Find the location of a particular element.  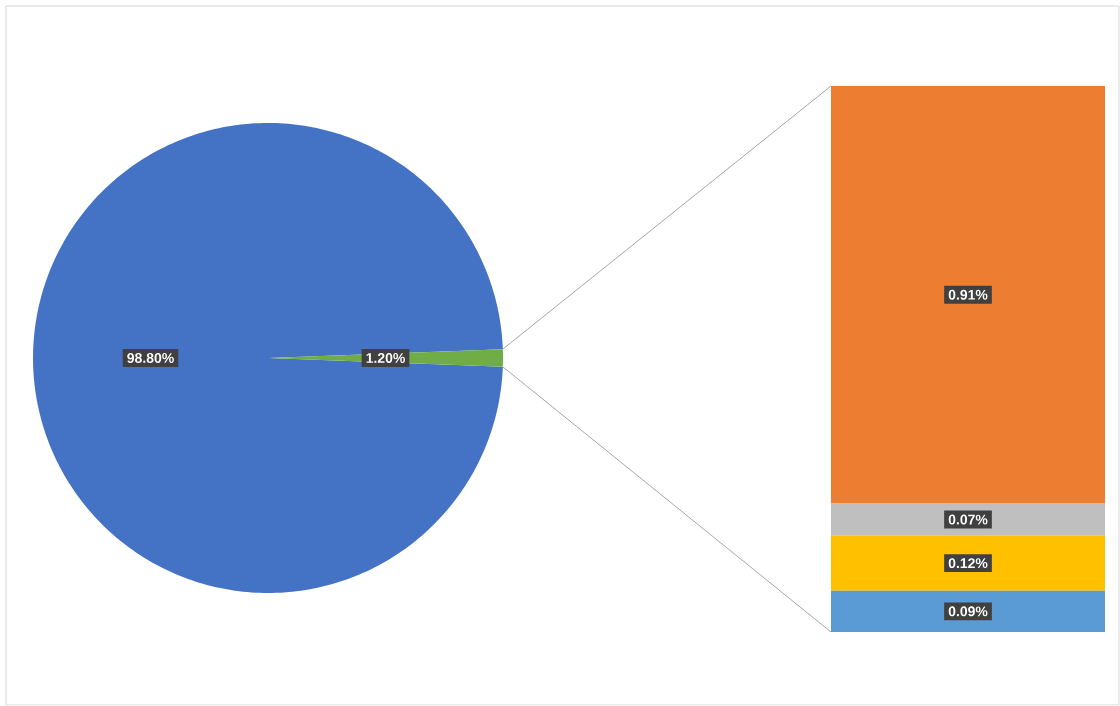

data-label: 0.12% is located at coordinates (968, 563).